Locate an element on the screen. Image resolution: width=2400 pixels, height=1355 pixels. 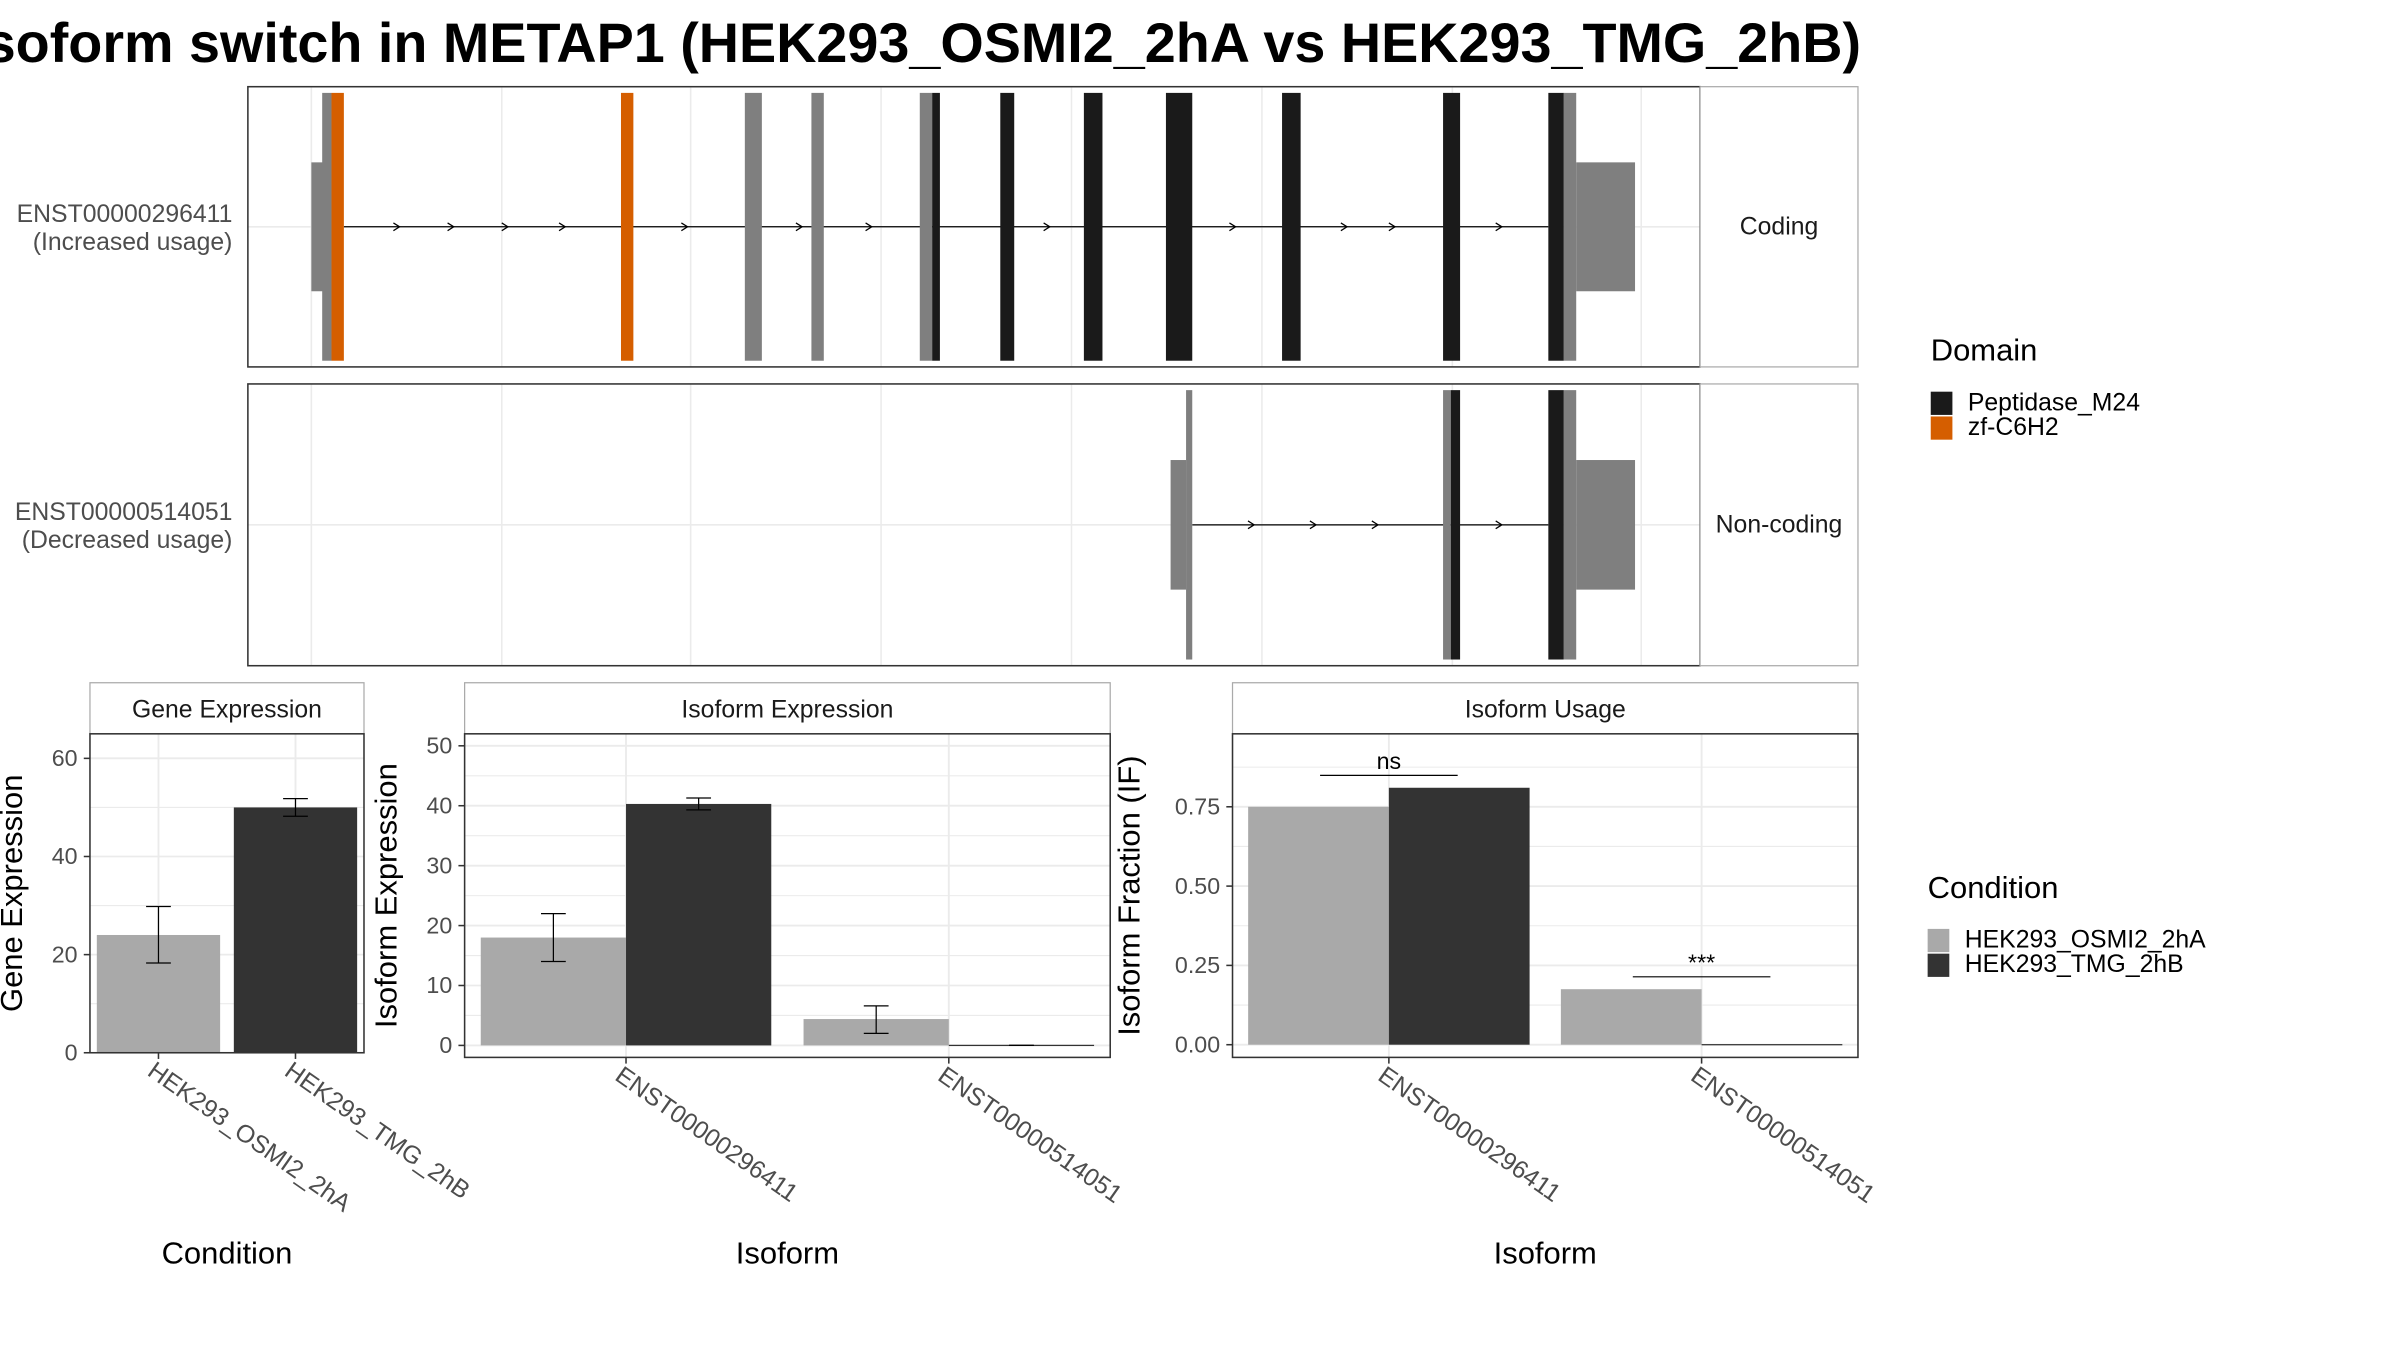
coding-strip is located at coordinates (1779, 525).